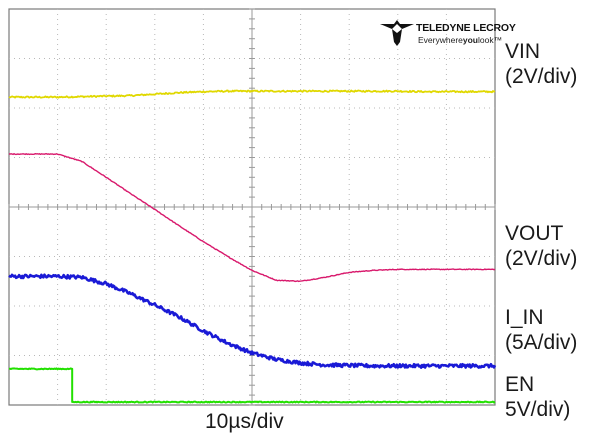  I want to click on i-in-scale: (5A/div), so click(541, 342).